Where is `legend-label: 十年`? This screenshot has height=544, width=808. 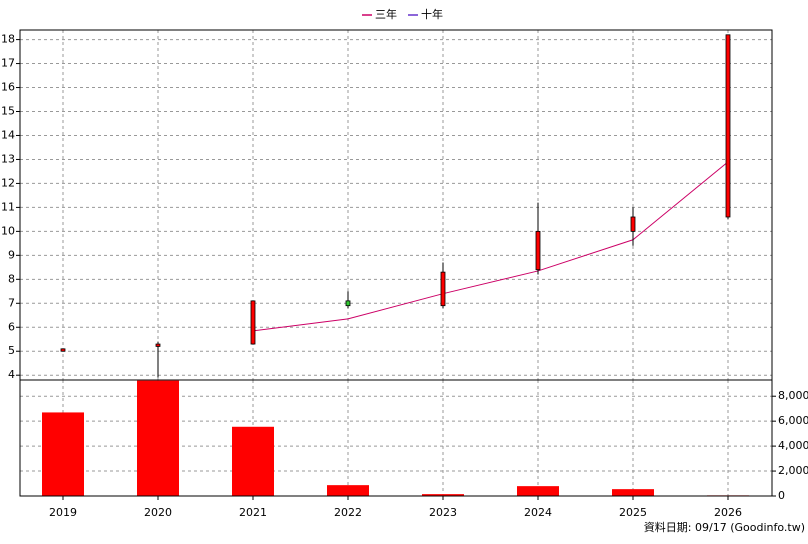
legend-label: 十年 is located at coordinates (432, 14).